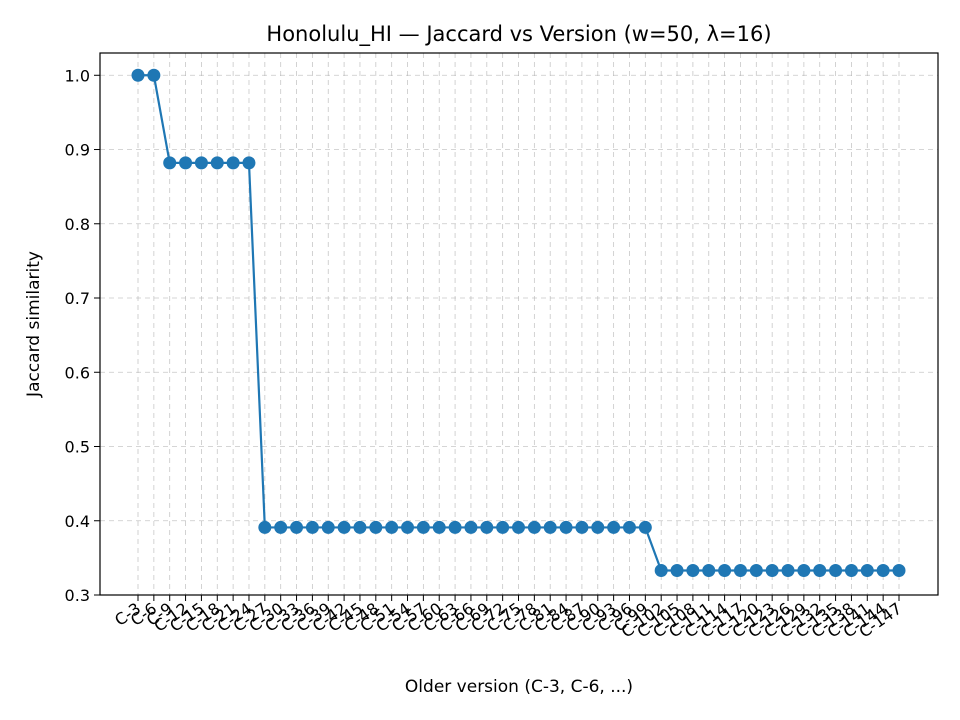 This screenshot has height=720, width=960. I want to click on y-axis: 0.3 0.4 0.5 0.6 0.7 0.8 0.9 1.0, so click(82, 335).